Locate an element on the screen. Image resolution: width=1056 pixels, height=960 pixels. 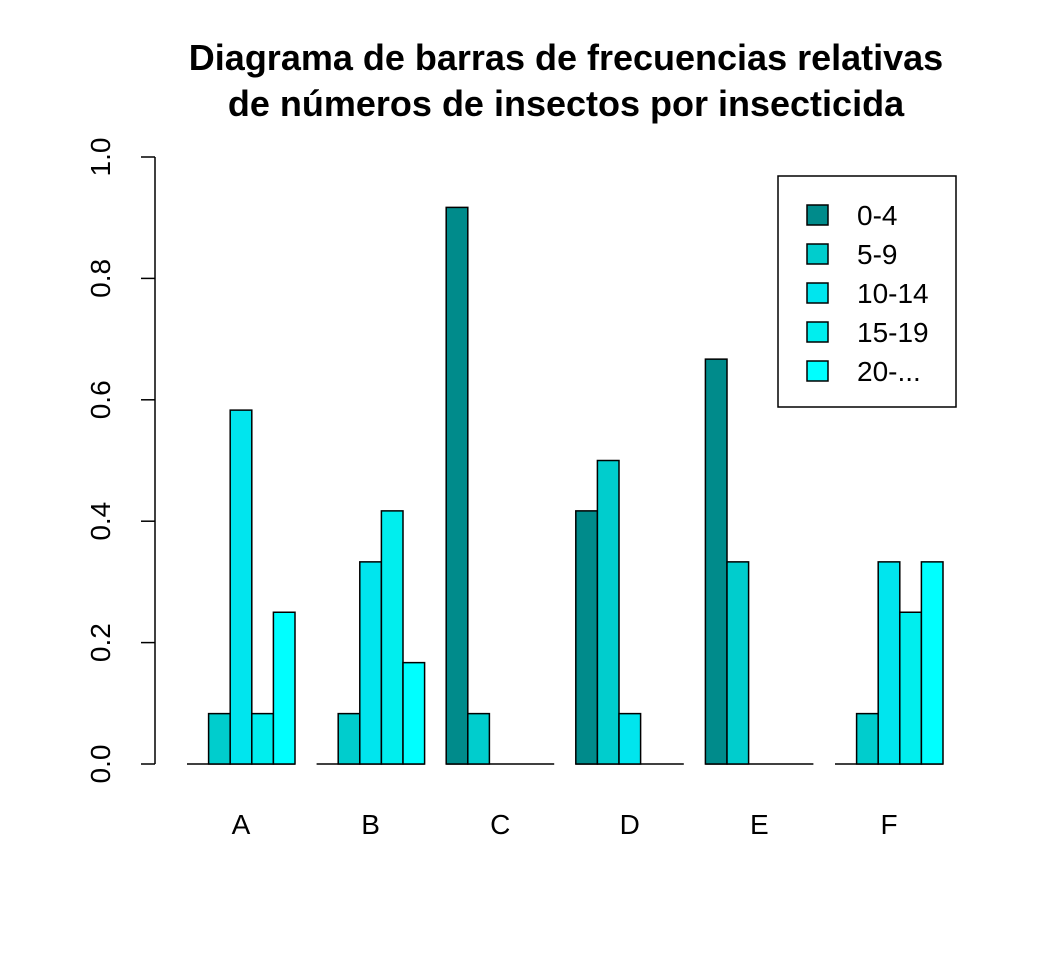
chart-title-line-2: de números de insectos por insecticida is located at coordinates (566, 103).